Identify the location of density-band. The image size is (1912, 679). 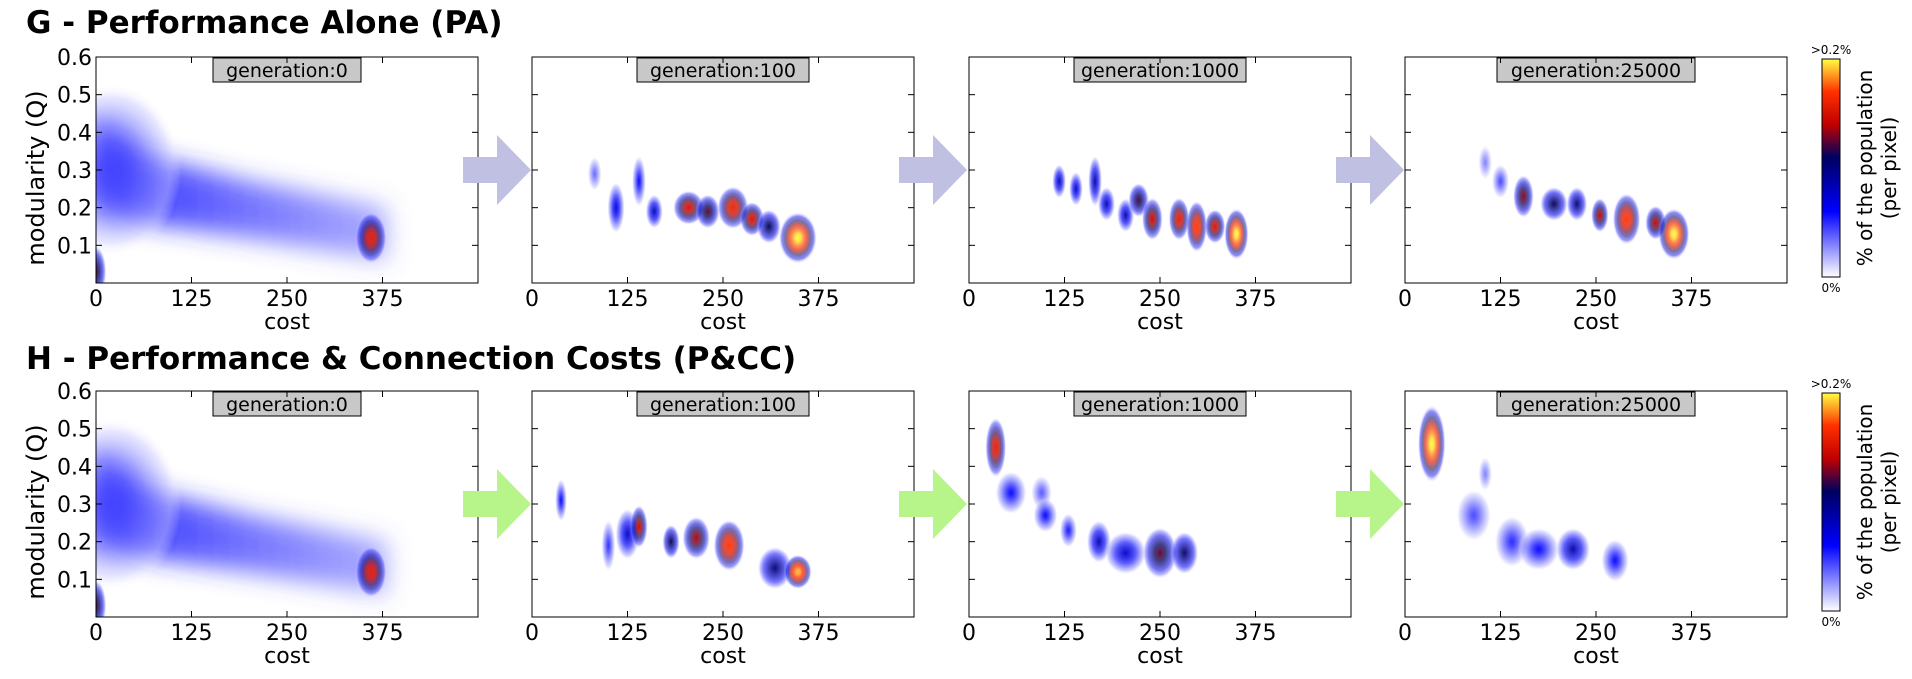
(241, 189).